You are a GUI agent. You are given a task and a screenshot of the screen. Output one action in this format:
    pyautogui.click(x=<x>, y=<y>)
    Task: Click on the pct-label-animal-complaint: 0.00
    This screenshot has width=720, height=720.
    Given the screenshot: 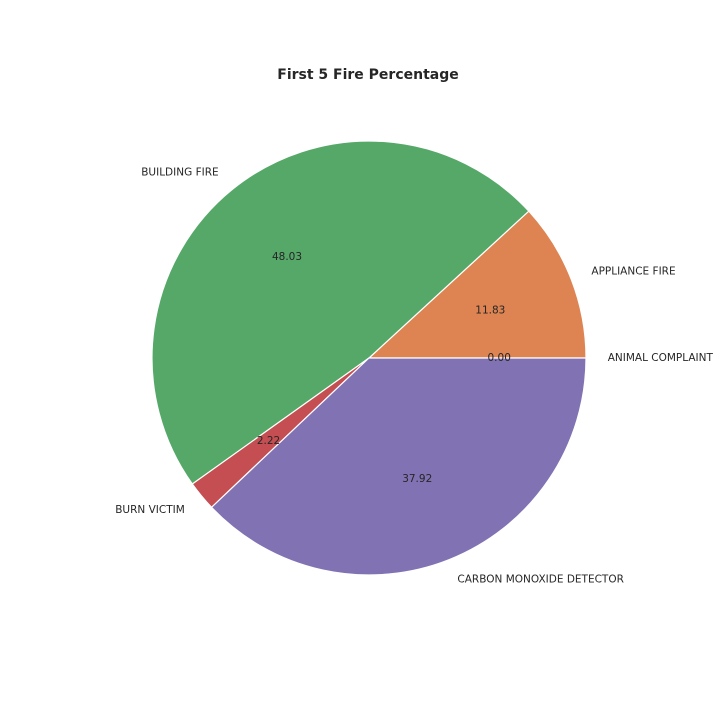 What is the action you would take?
    pyautogui.click(x=499, y=358)
    